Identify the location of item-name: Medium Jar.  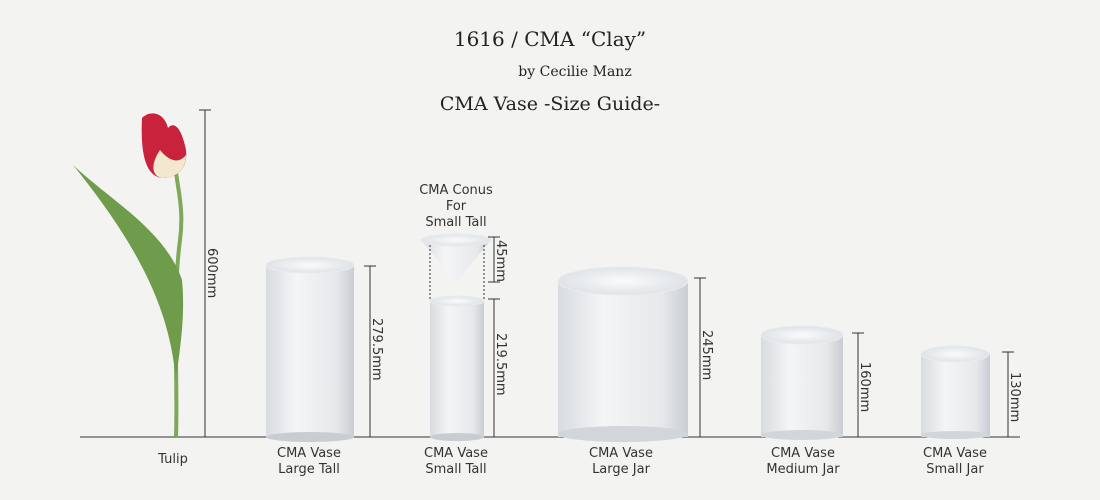
(803, 469).